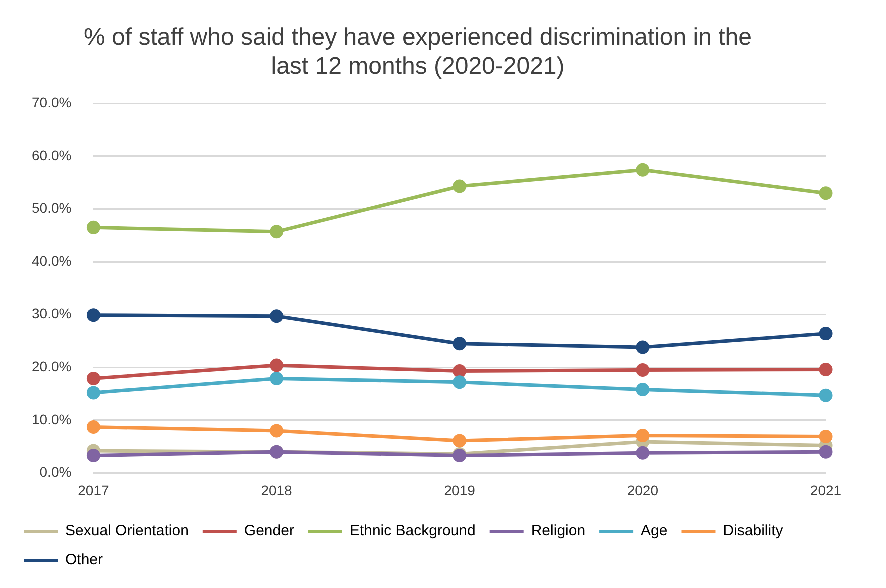  I want to click on y-tick-label: 0.0%, so click(56, 472).